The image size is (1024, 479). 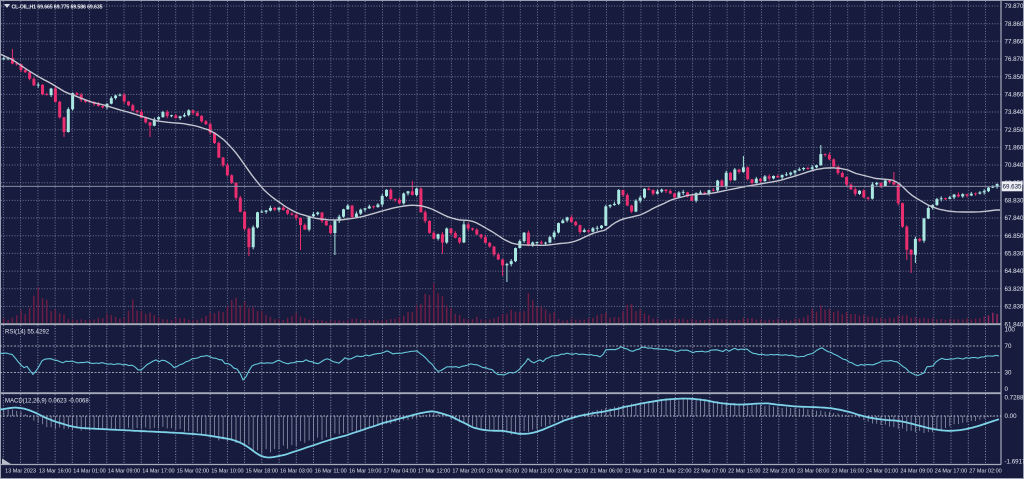 What do you see at coordinates (537, 472) in the screenshot?
I see `svg-text: 20 Mar 13:00` at bounding box center [537, 472].